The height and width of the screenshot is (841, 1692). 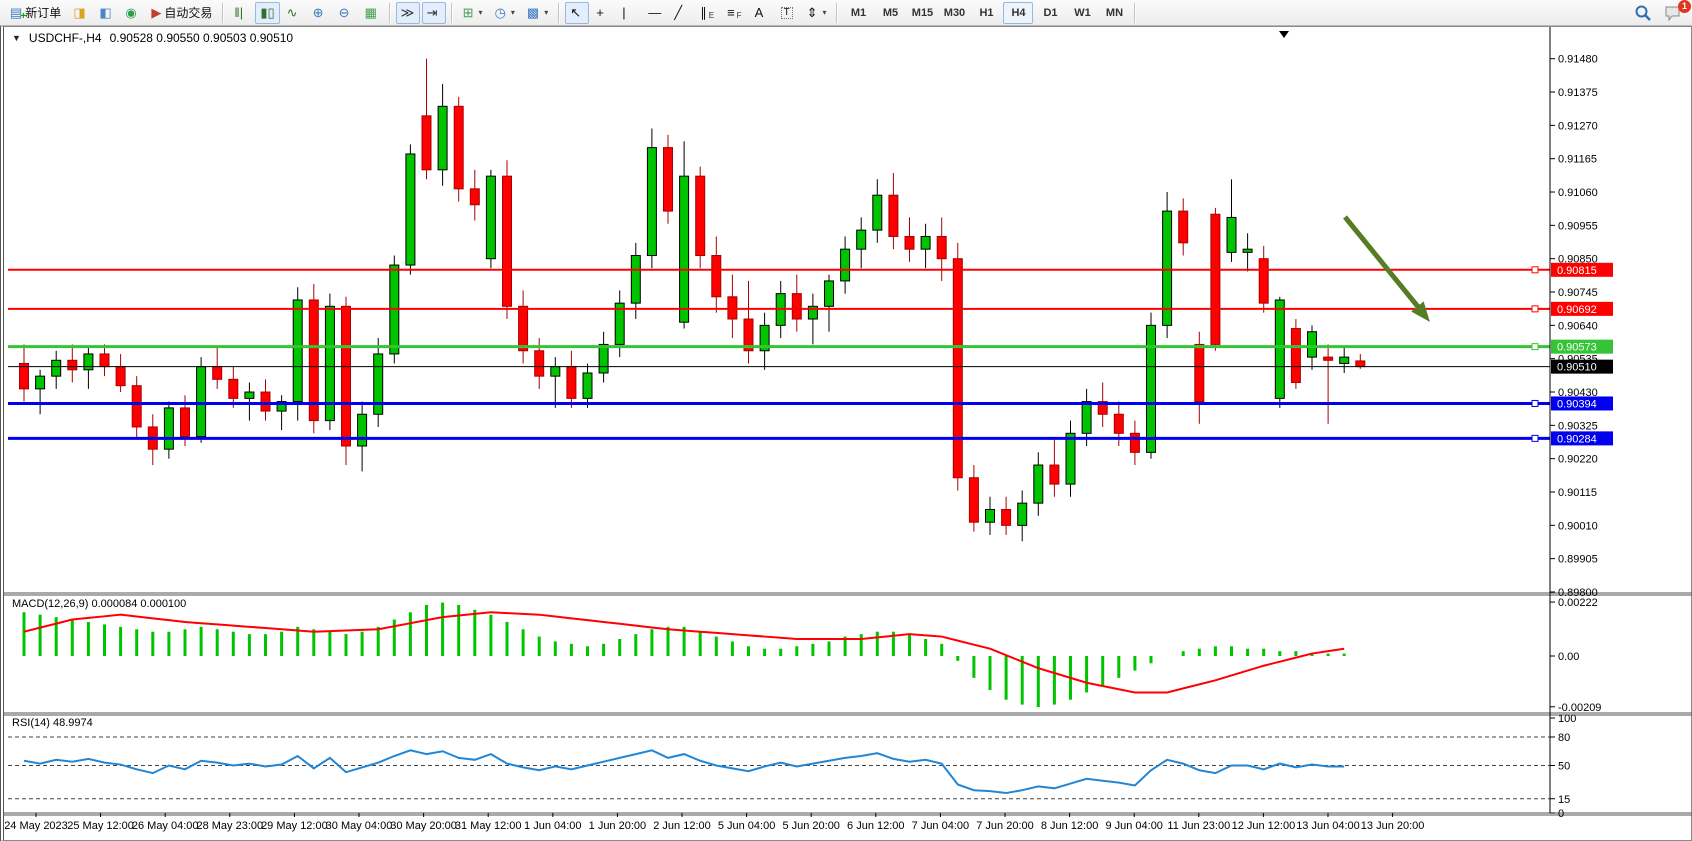 I want to click on svg-text: 0.91060, so click(x=1578, y=193).